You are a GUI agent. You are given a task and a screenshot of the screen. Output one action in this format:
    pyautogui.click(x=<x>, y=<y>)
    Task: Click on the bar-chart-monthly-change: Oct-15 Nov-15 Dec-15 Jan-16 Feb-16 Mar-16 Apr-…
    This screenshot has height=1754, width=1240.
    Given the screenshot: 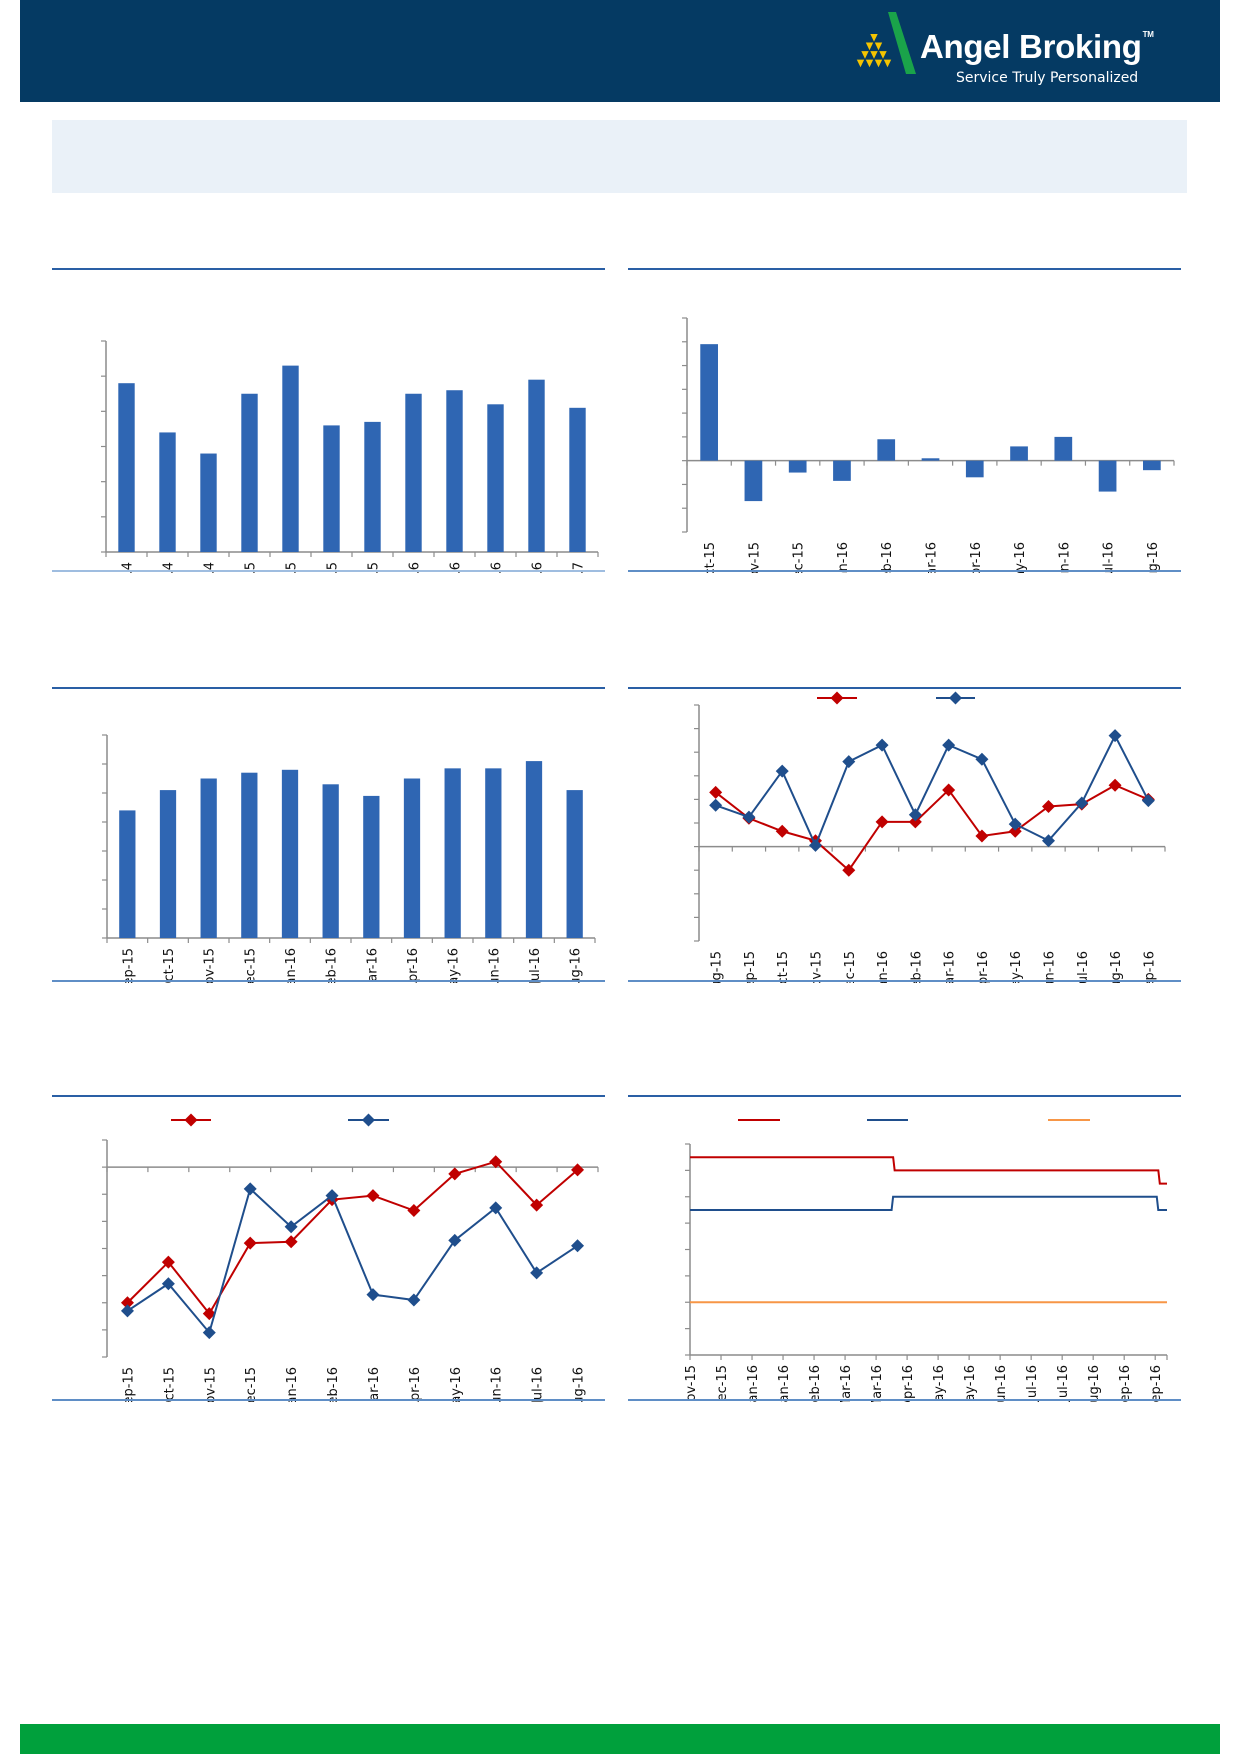 What is the action you would take?
    pyautogui.click(x=928, y=445)
    